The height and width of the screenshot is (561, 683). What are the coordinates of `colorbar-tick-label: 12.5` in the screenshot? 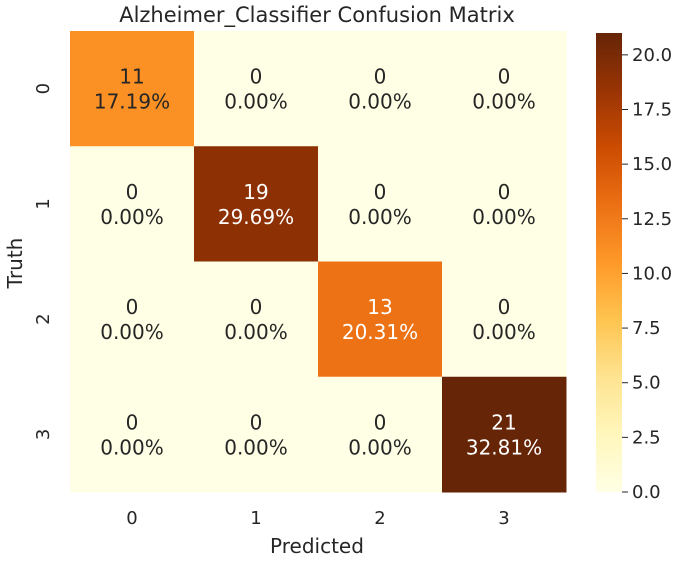 It's located at (652, 219).